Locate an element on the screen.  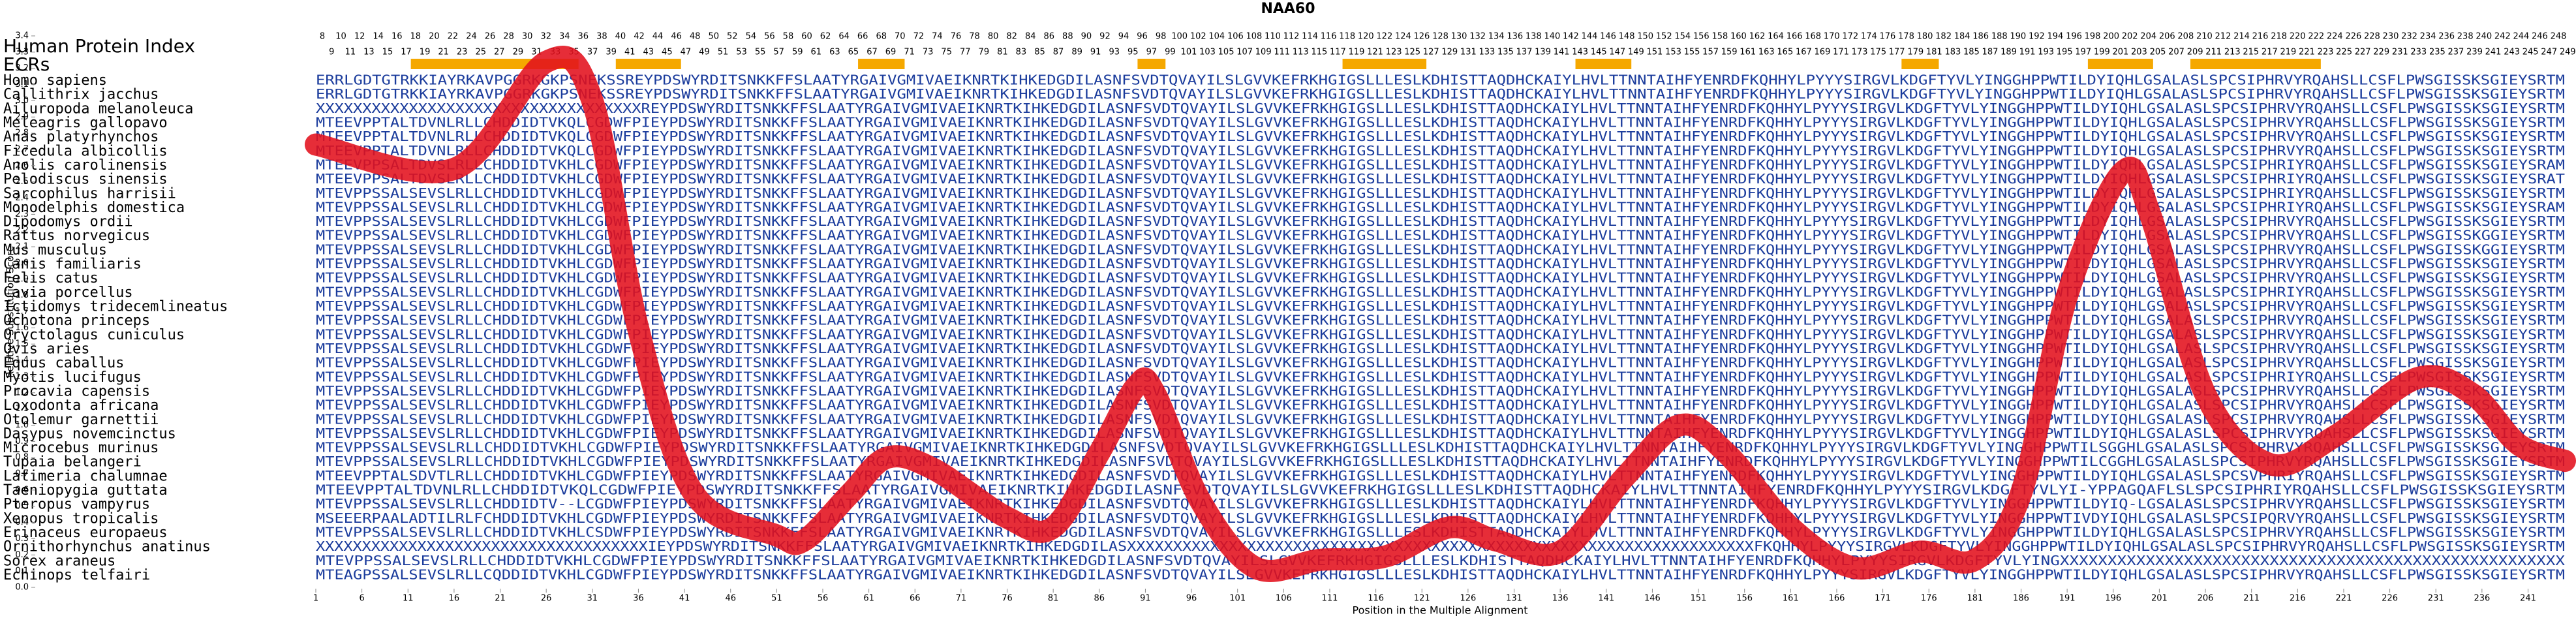
human-index-top: 126 is located at coordinates (1422, 37).